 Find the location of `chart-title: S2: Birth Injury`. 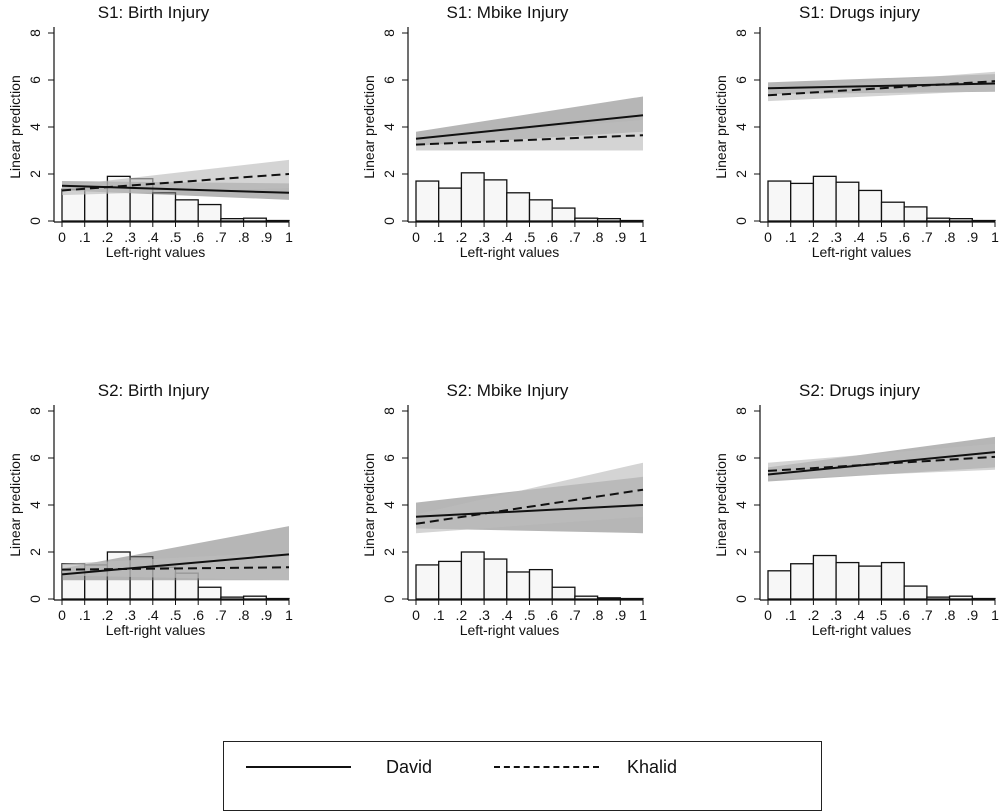

chart-title: S2: Birth Injury is located at coordinates (154, 390).